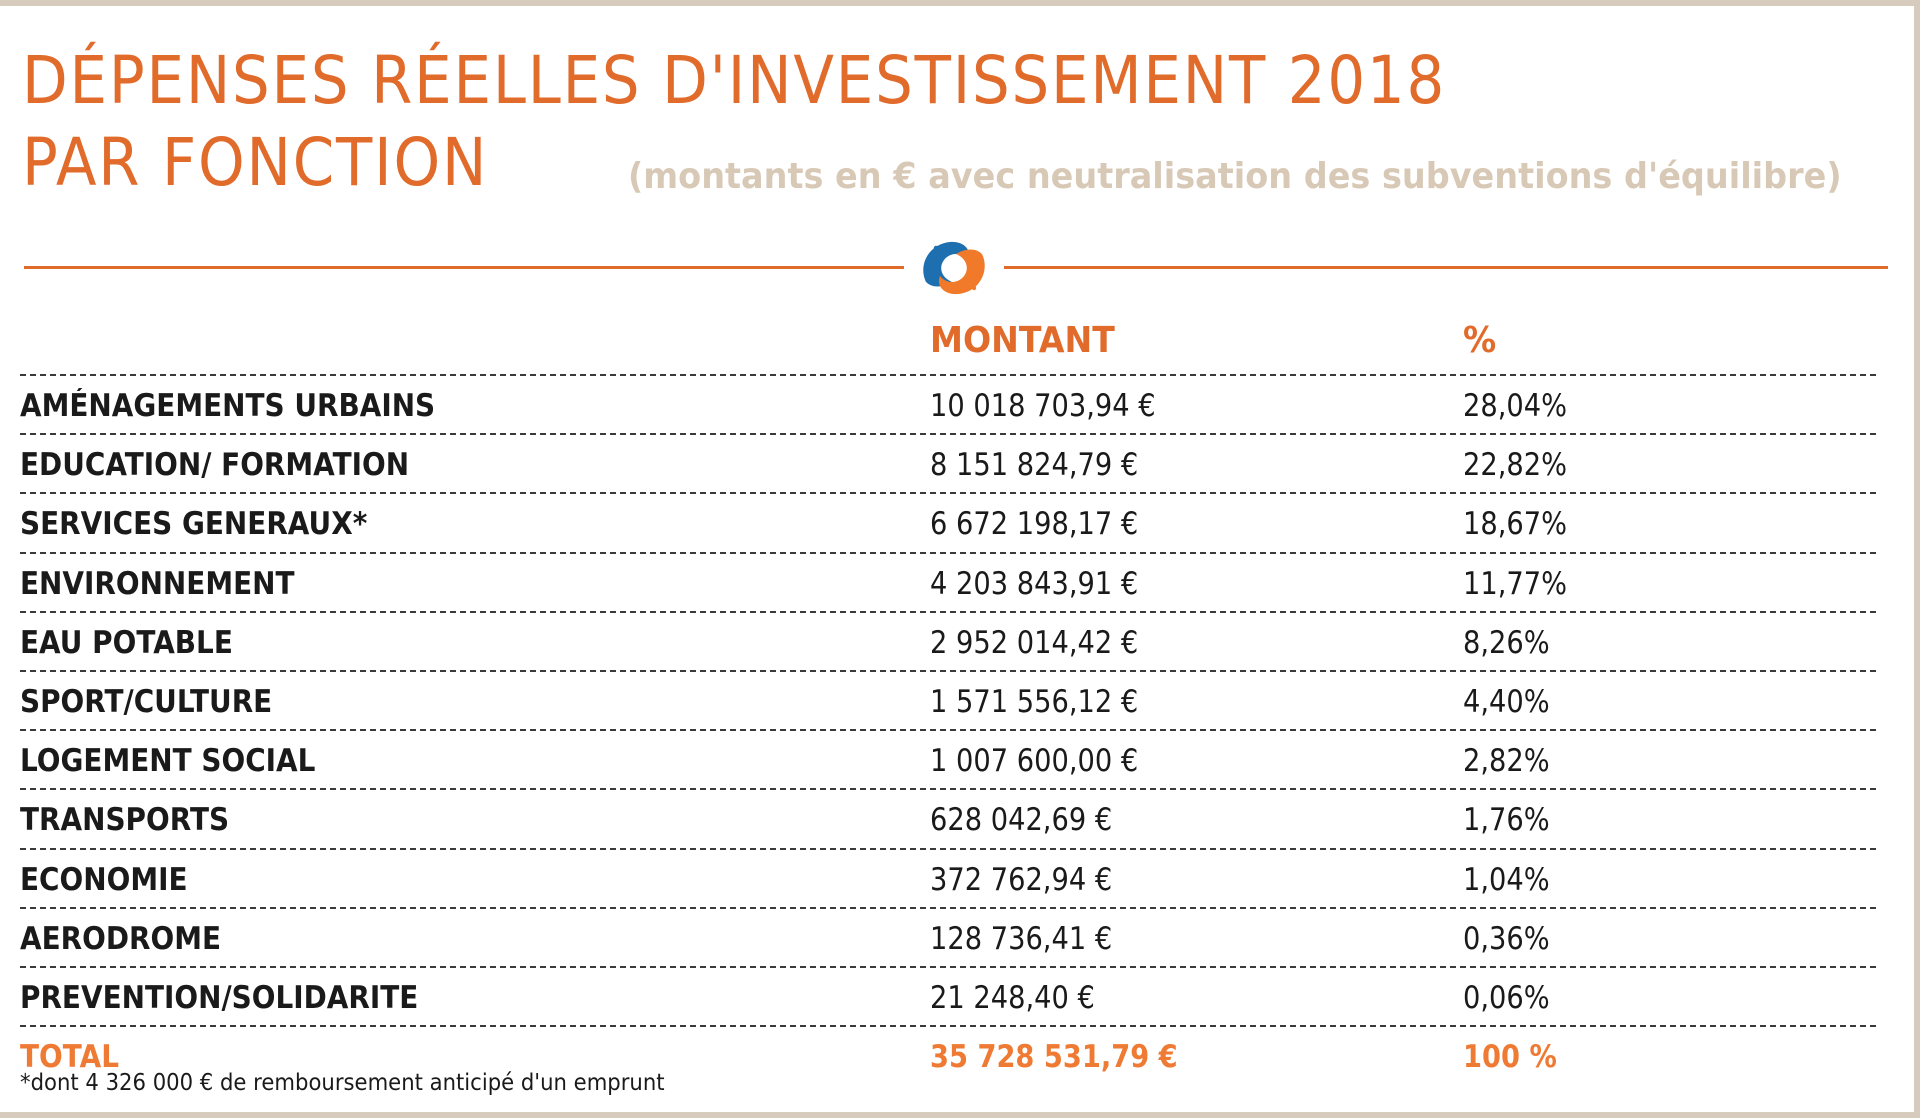 This screenshot has height=1118, width=1920. Describe the element at coordinates (1021, 938) in the screenshot. I see `row-amount: 128 736,41 €` at that location.